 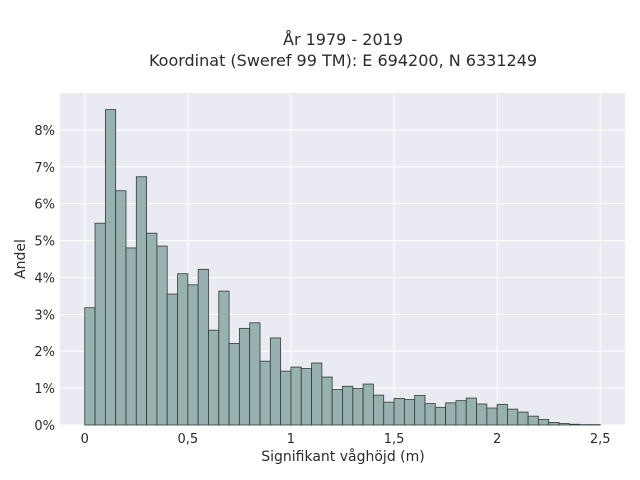 What do you see at coordinates (342, 456) in the screenshot?
I see `x-axis-label: Signifikant våghöjd (m)` at bounding box center [342, 456].